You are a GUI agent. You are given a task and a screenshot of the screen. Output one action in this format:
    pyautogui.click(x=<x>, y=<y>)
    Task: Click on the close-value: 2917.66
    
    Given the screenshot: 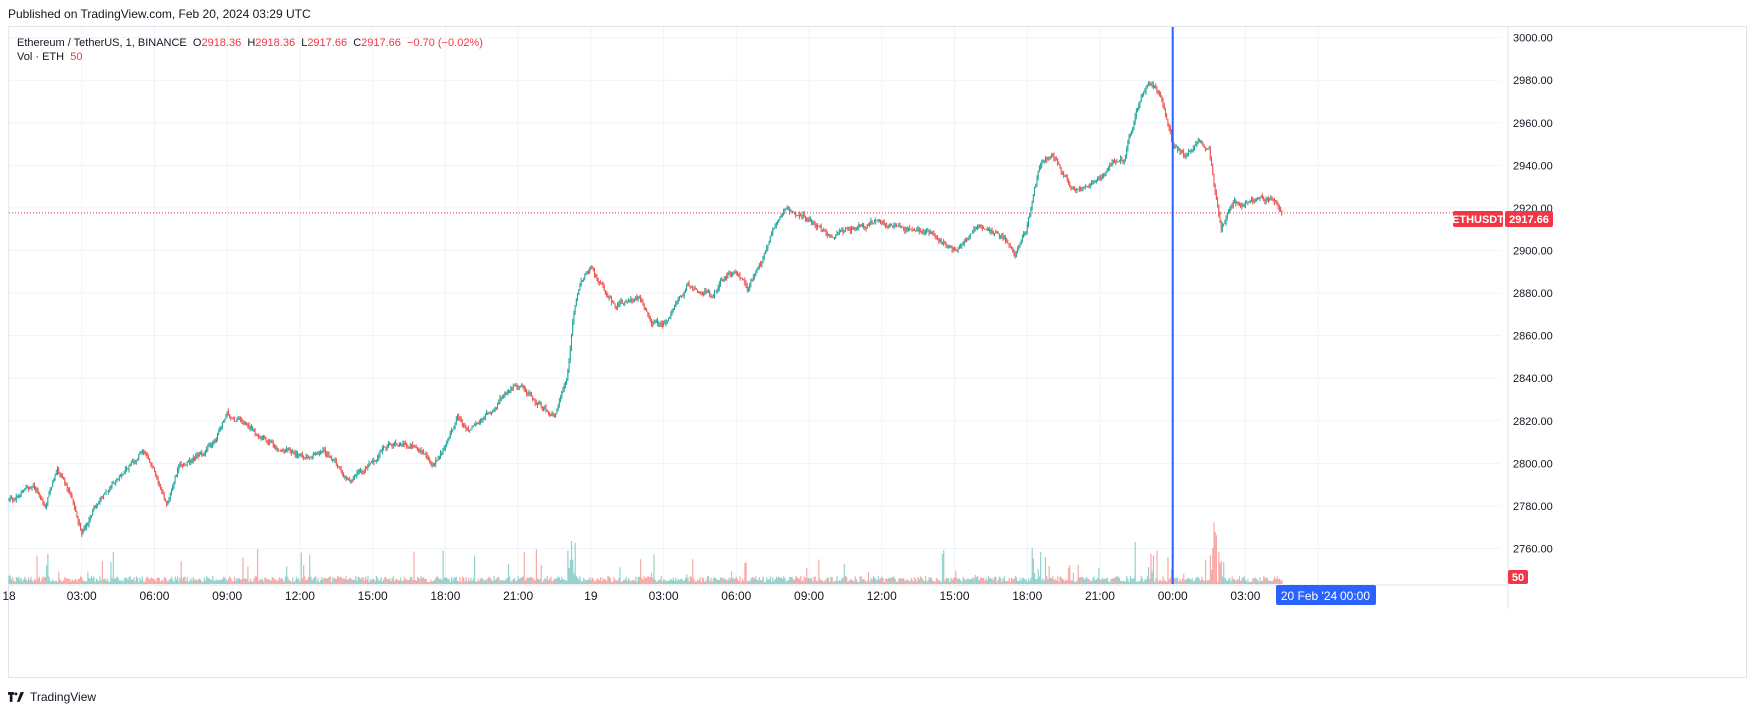 What is the action you would take?
    pyautogui.click(x=381, y=43)
    